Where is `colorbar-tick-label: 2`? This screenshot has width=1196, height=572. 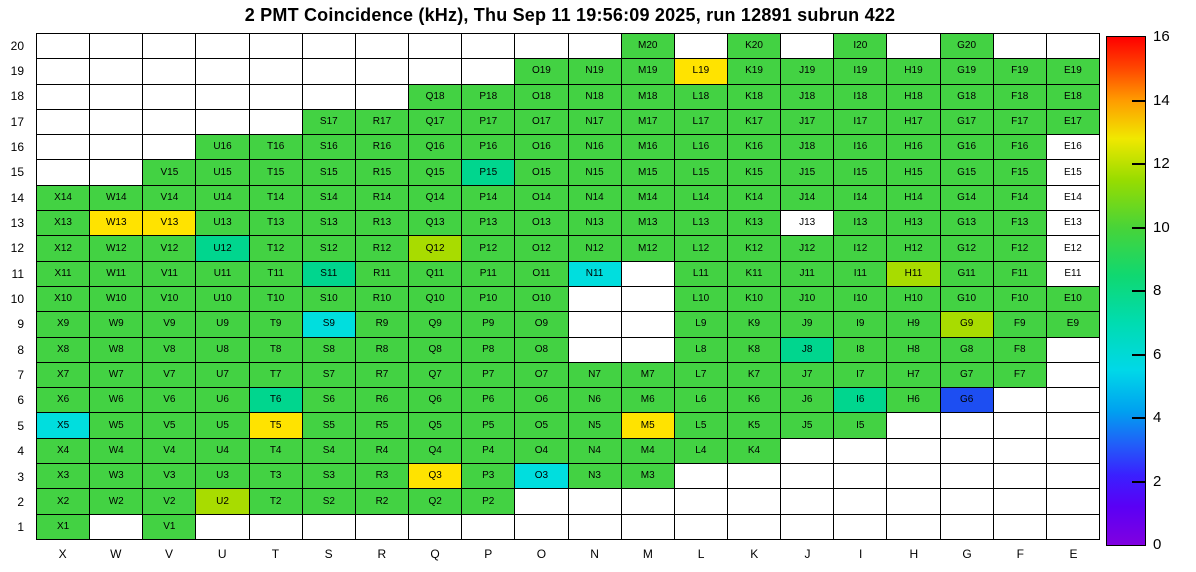 colorbar-tick-label: 2 is located at coordinates (1157, 481).